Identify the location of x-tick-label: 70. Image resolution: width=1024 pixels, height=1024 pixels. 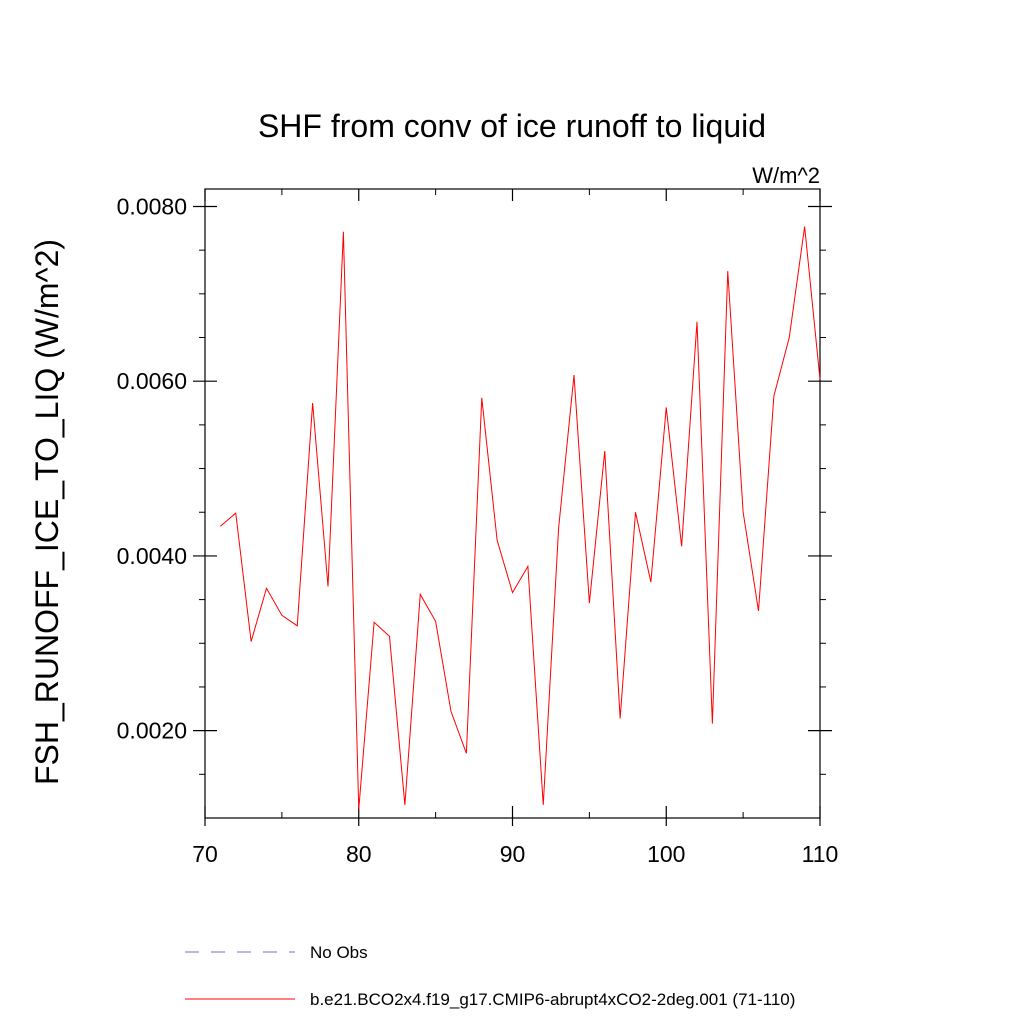
(205, 854).